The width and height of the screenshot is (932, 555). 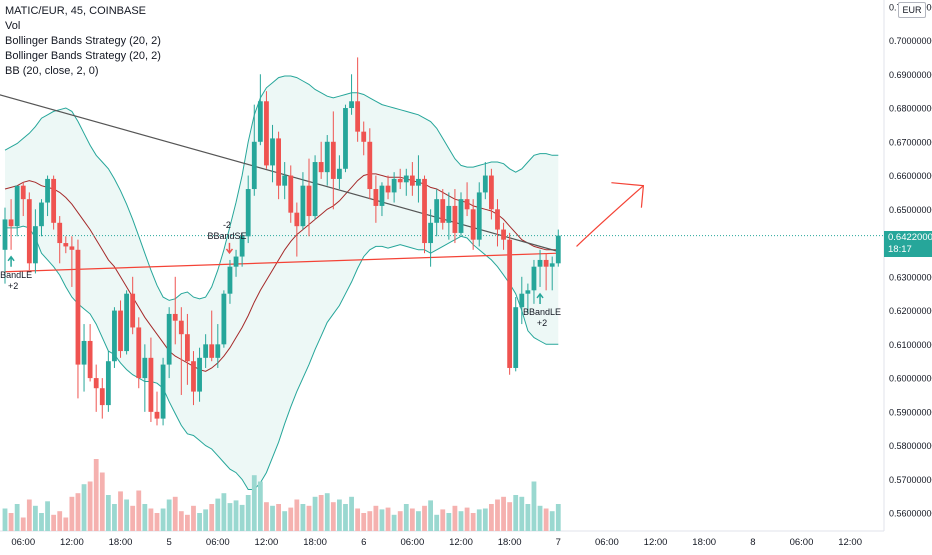 What do you see at coordinates (169, 542) in the screenshot?
I see `time-axis-tick-label: 5` at bounding box center [169, 542].